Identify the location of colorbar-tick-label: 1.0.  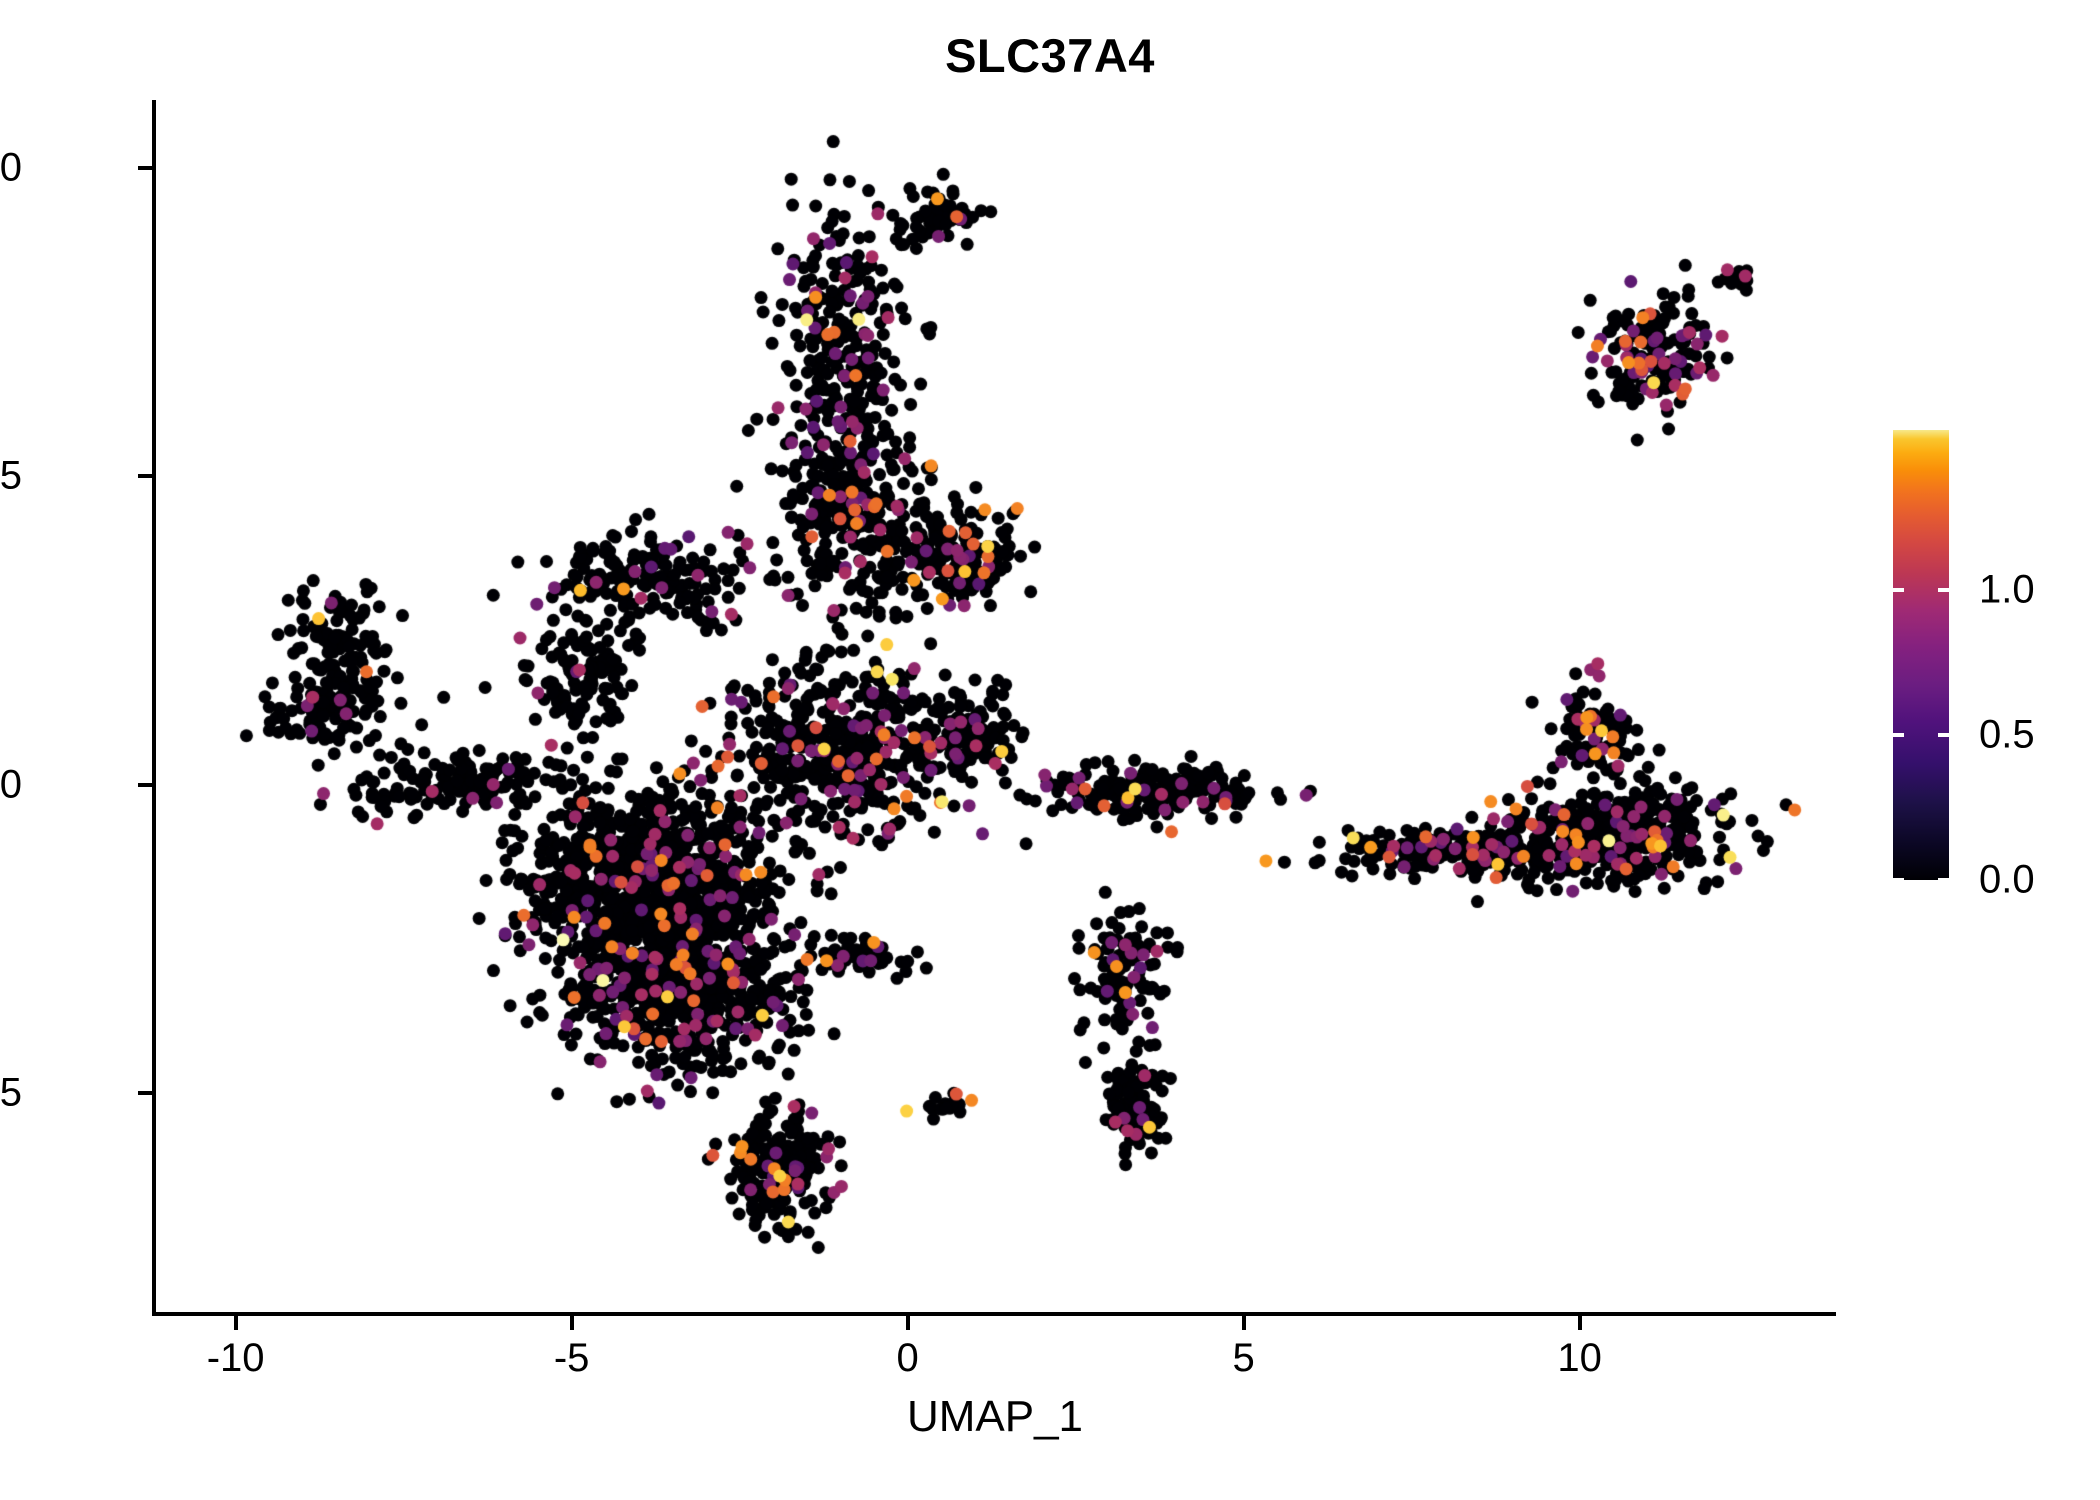
(2007, 589).